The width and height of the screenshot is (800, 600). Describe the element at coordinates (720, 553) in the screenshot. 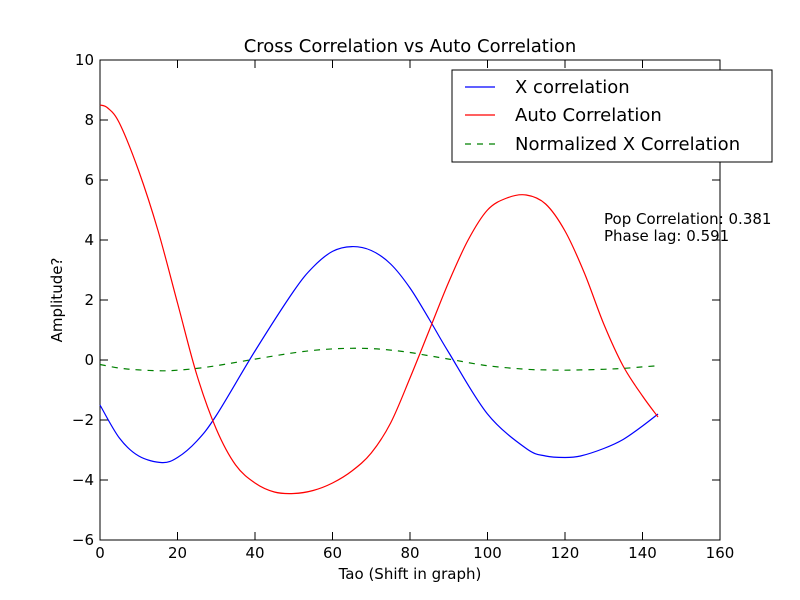

I see `x-tick-label: 160` at that location.